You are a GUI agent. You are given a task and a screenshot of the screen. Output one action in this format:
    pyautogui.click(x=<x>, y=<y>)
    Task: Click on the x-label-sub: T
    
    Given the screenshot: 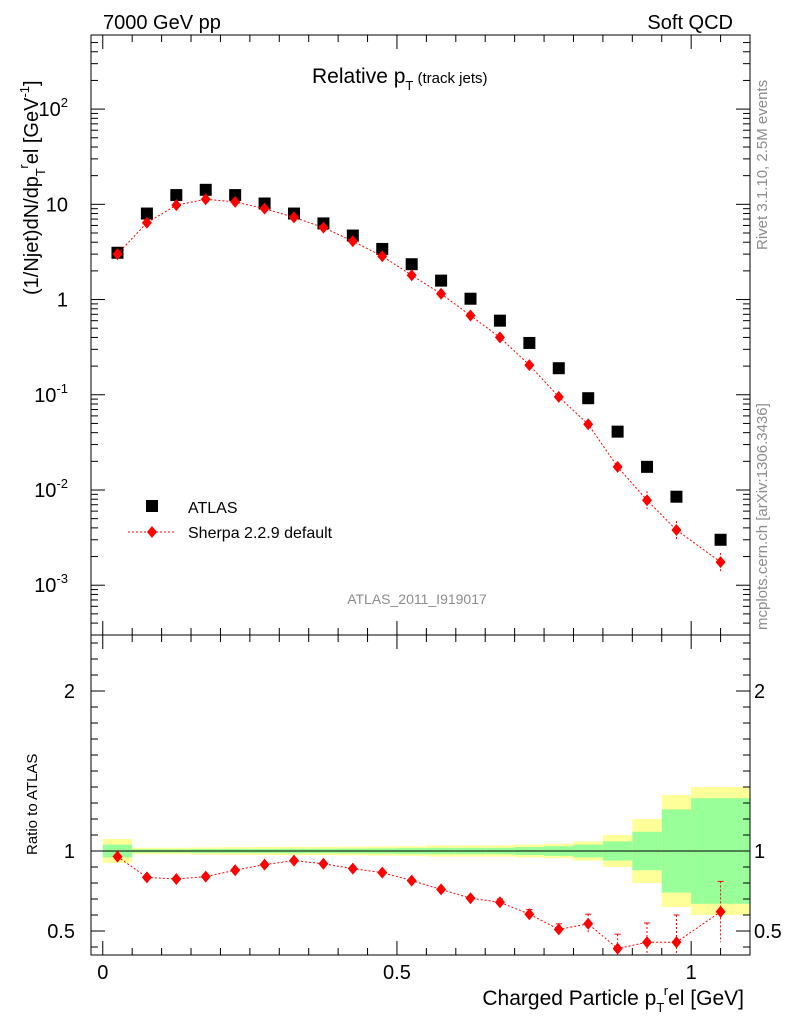 What is the action you would take?
    pyautogui.click(x=660, y=1007)
    